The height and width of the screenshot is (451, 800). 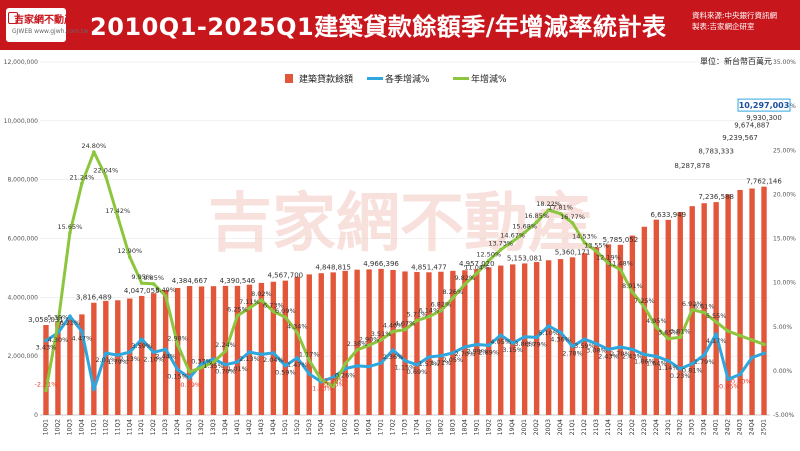 What do you see at coordinates (129, 359) in the screenshot?
I see `qoq-label: 2.13%` at bounding box center [129, 359].